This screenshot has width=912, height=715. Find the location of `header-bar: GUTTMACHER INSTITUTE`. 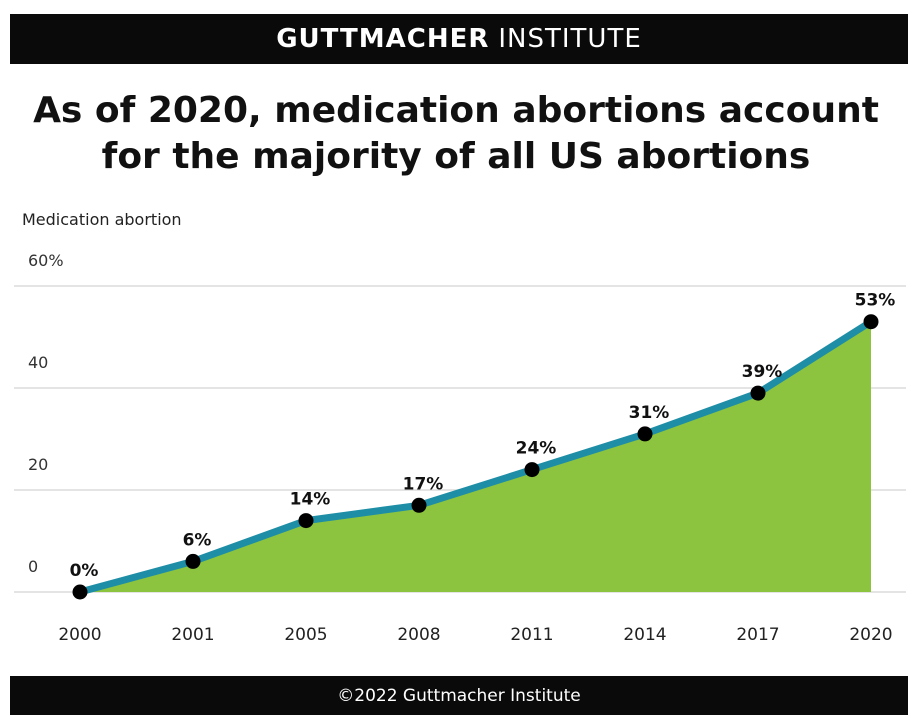

header-bar: GUTTMACHER INSTITUTE is located at coordinates (459, 39).